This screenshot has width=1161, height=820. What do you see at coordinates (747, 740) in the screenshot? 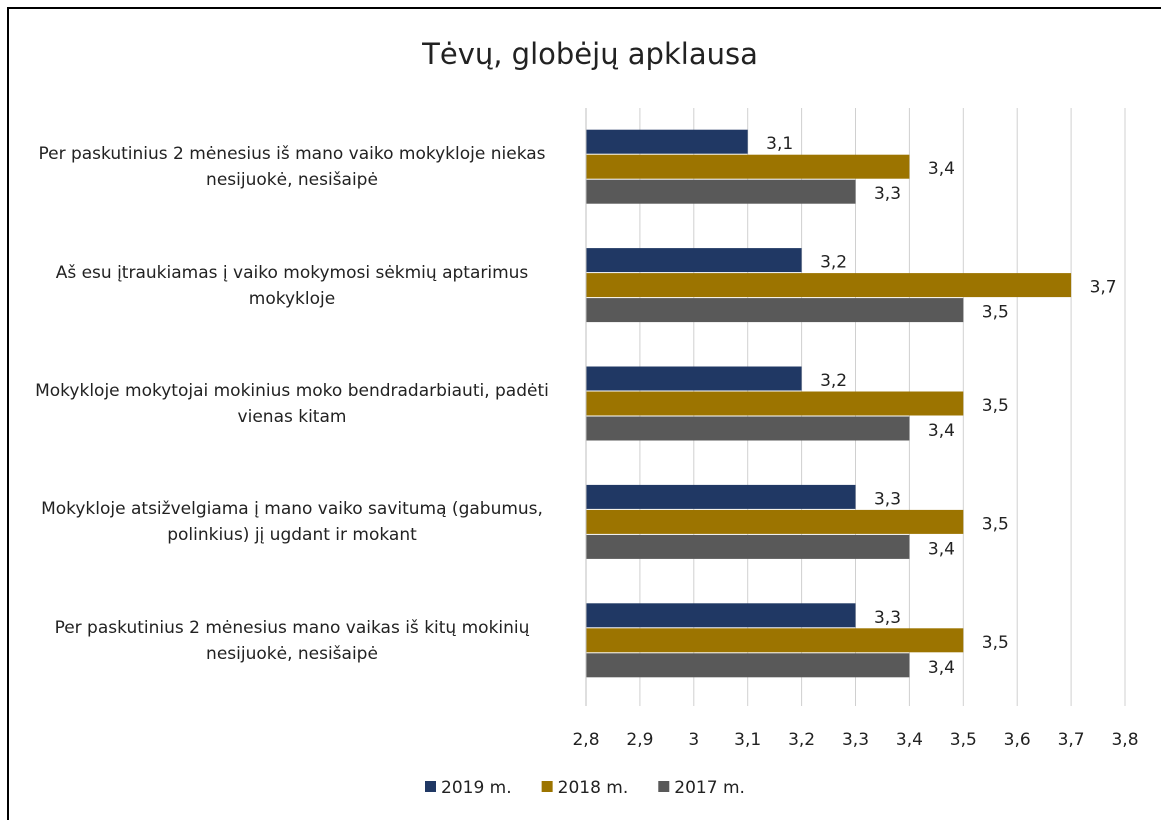
I see `x-tick-label: 3,1` at bounding box center [747, 740].